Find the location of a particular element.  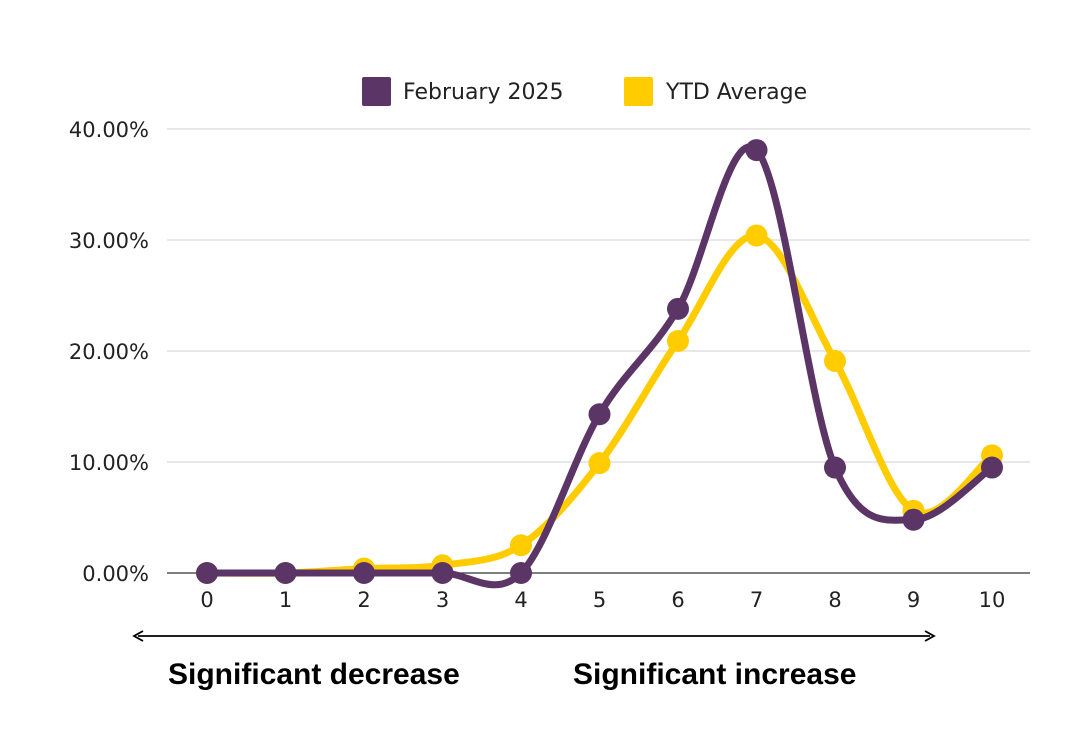

legend-item: February 2025 is located at coordinates (462, 91).